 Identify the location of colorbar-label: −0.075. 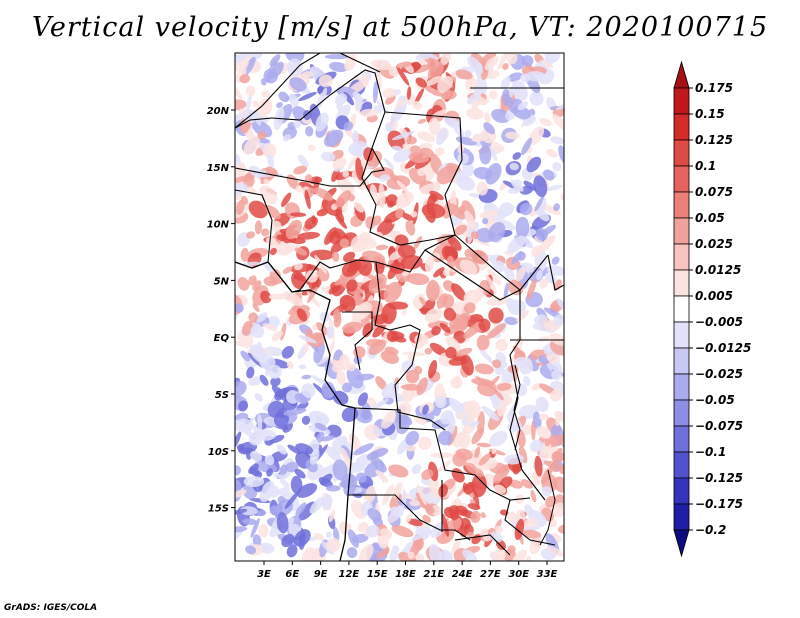
(719, 426).